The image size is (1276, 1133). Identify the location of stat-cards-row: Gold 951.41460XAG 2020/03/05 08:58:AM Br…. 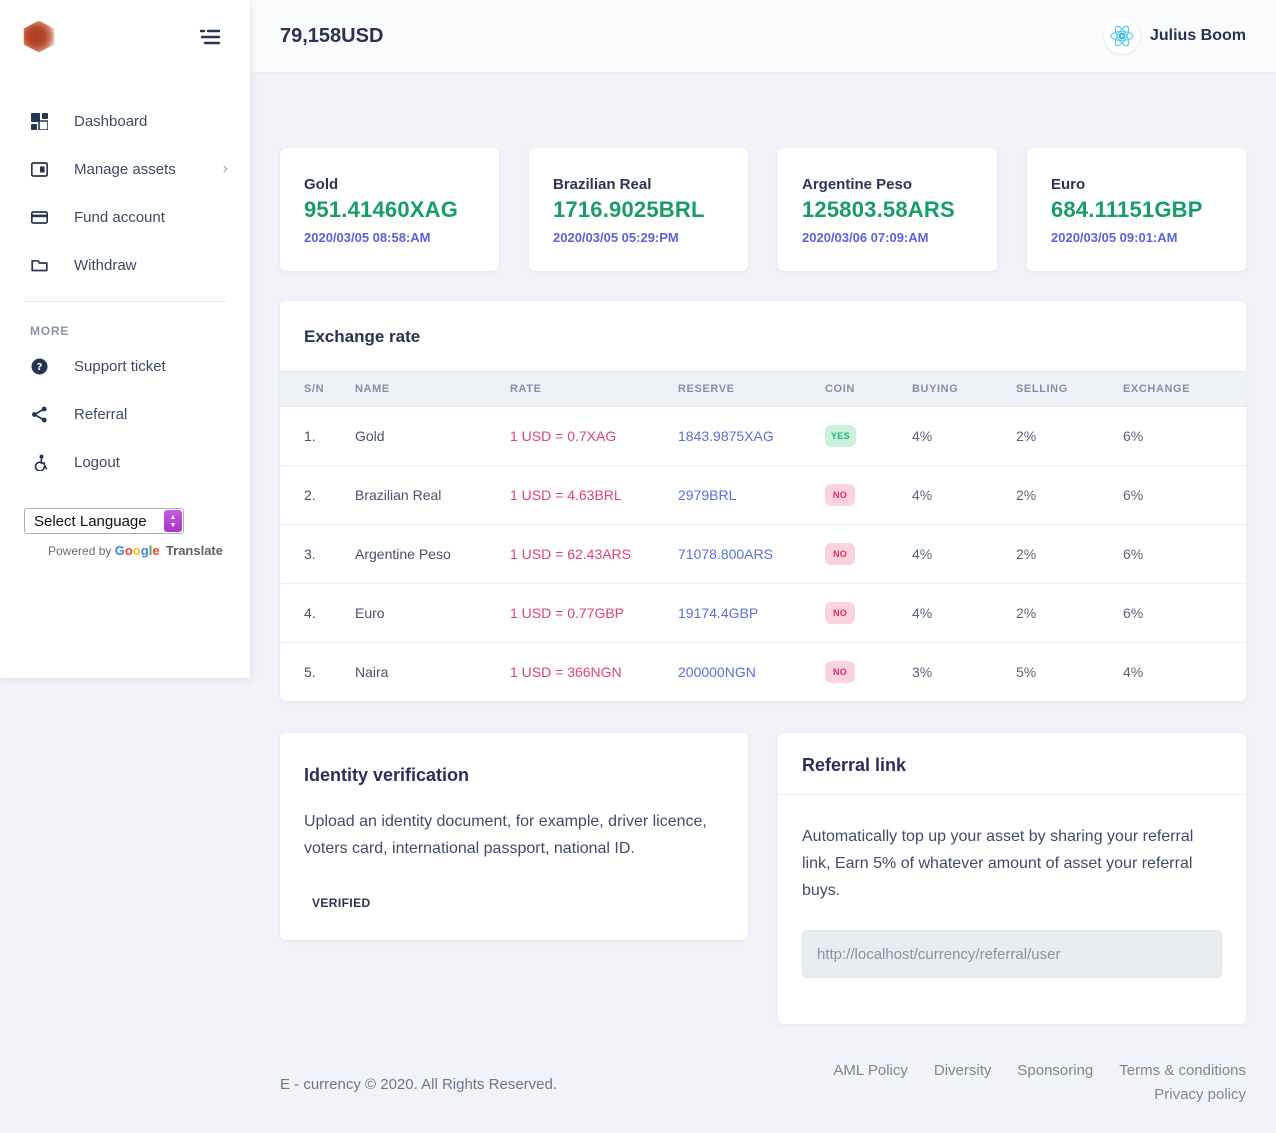
(763, 209).